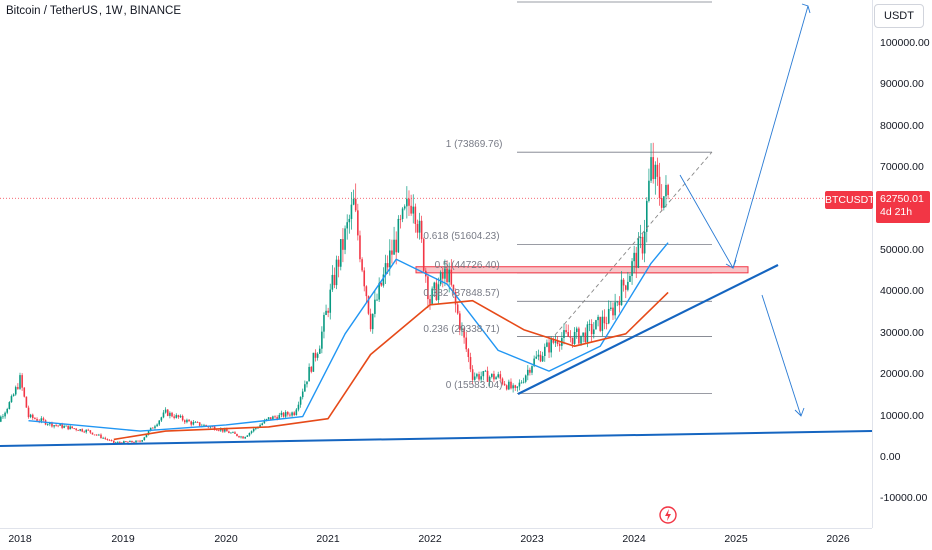 This screenshot has height=550, width=932. I want to click on price-tick-label: 50000.00, so click(902, 250).